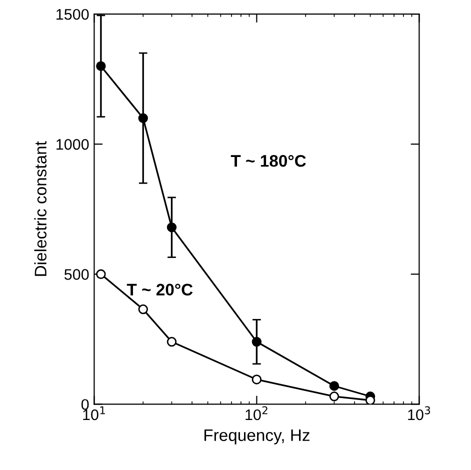 Image resolution: width=471 pixels, height=470 pixels. I want to click on annotation: T ~ 180°C, so click(268, 161).